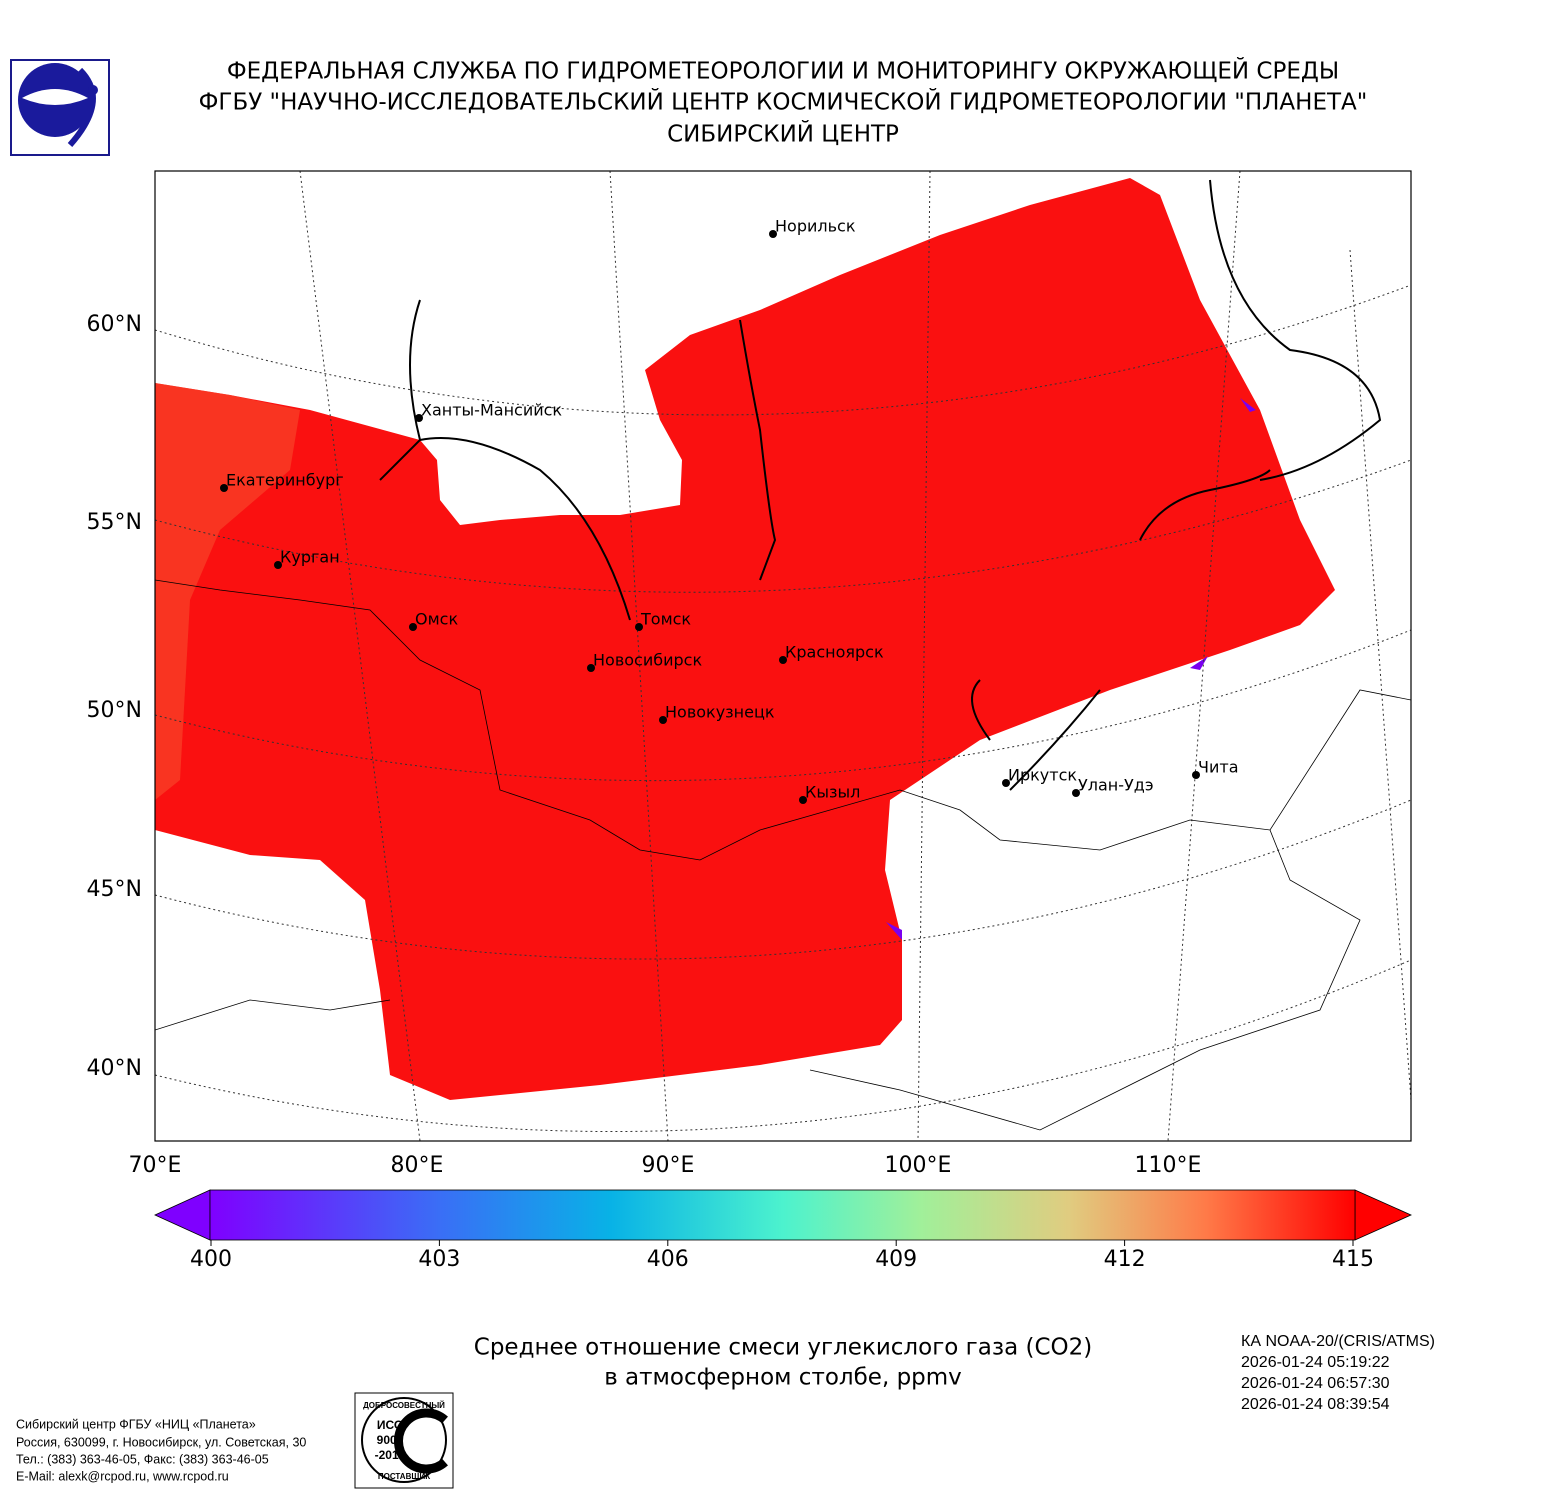 The height and width of the screenshot is (1504, 1550). What do you see at coordinates (832, 792) in the screenshot?
I see `city-label: Кызыл` at bounding box center [832, 792].